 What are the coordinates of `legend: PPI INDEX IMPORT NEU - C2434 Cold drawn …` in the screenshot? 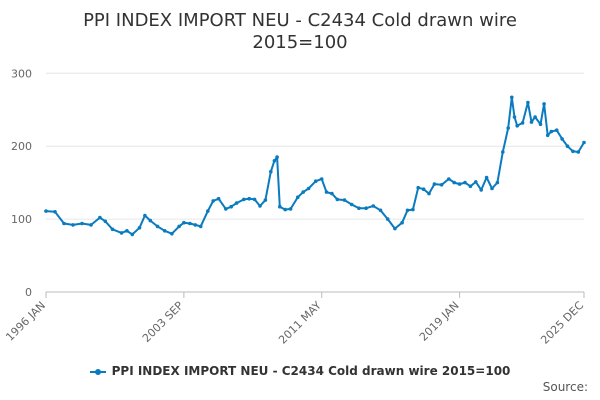 It's located at (300, 371).